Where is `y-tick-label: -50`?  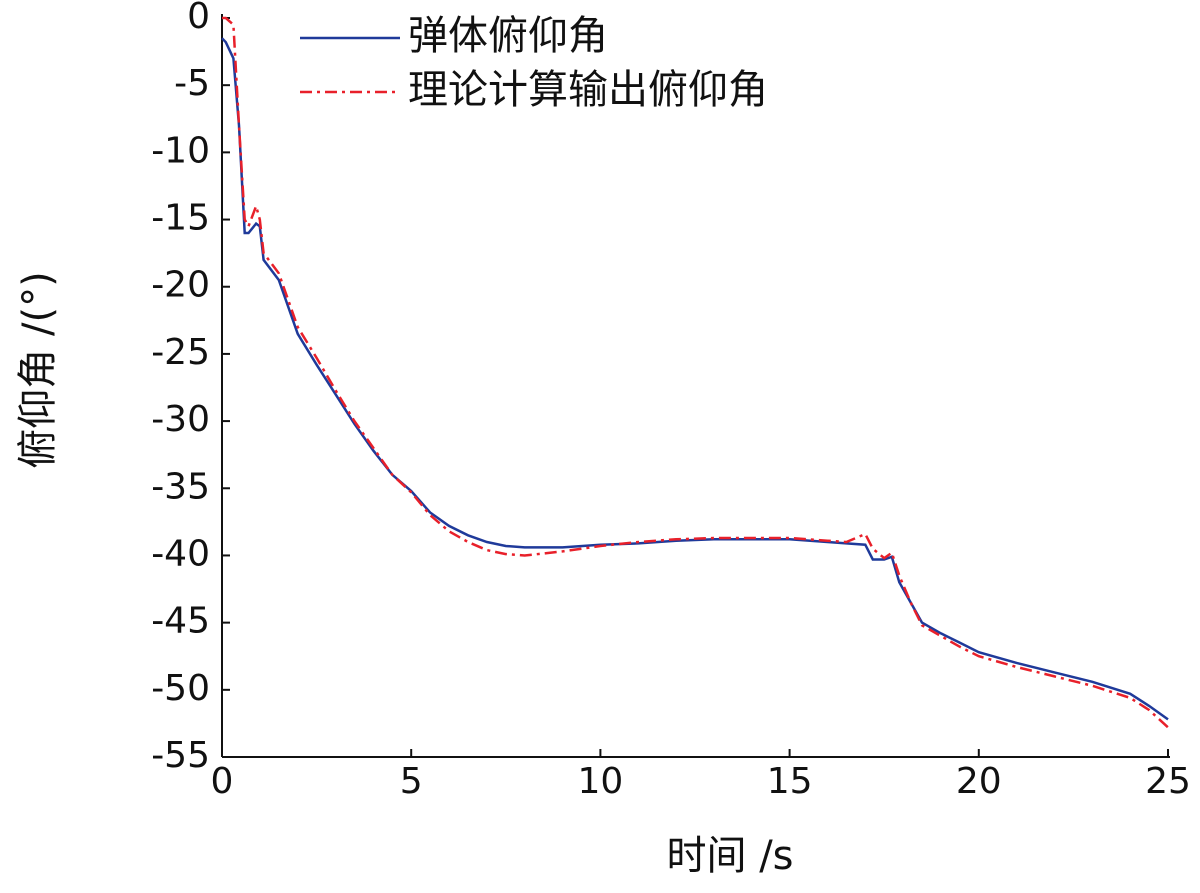
y-tick-label: -50 is located at coordinates (180, 688).